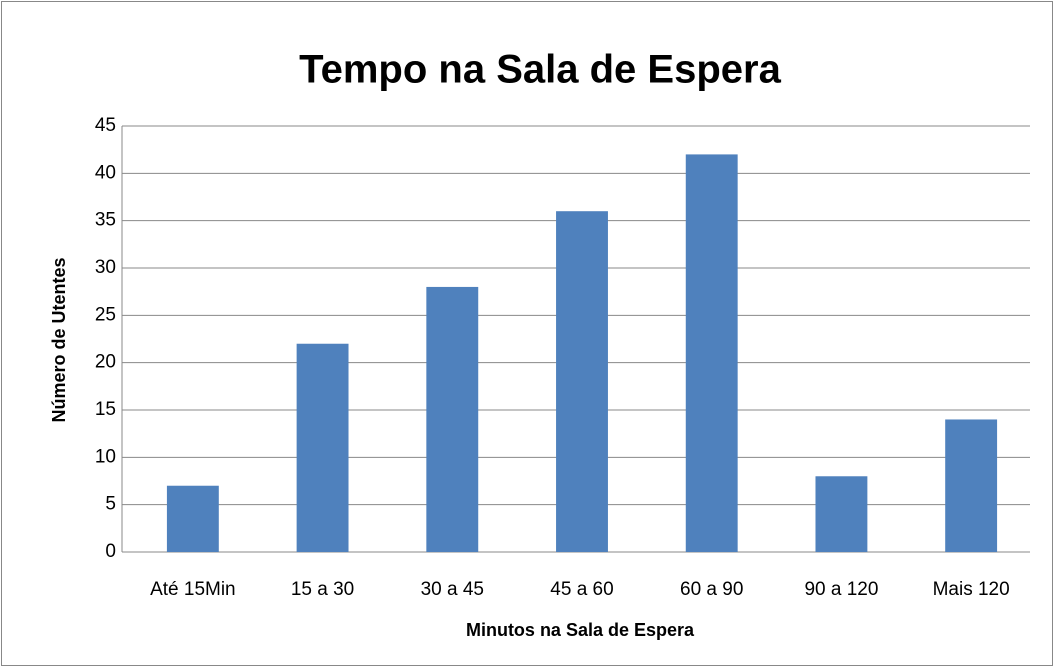  What do you see at coordinates (105, 267) in the screenshot?
I see `y-tick-label: 30` at bounding box center [105, 267].